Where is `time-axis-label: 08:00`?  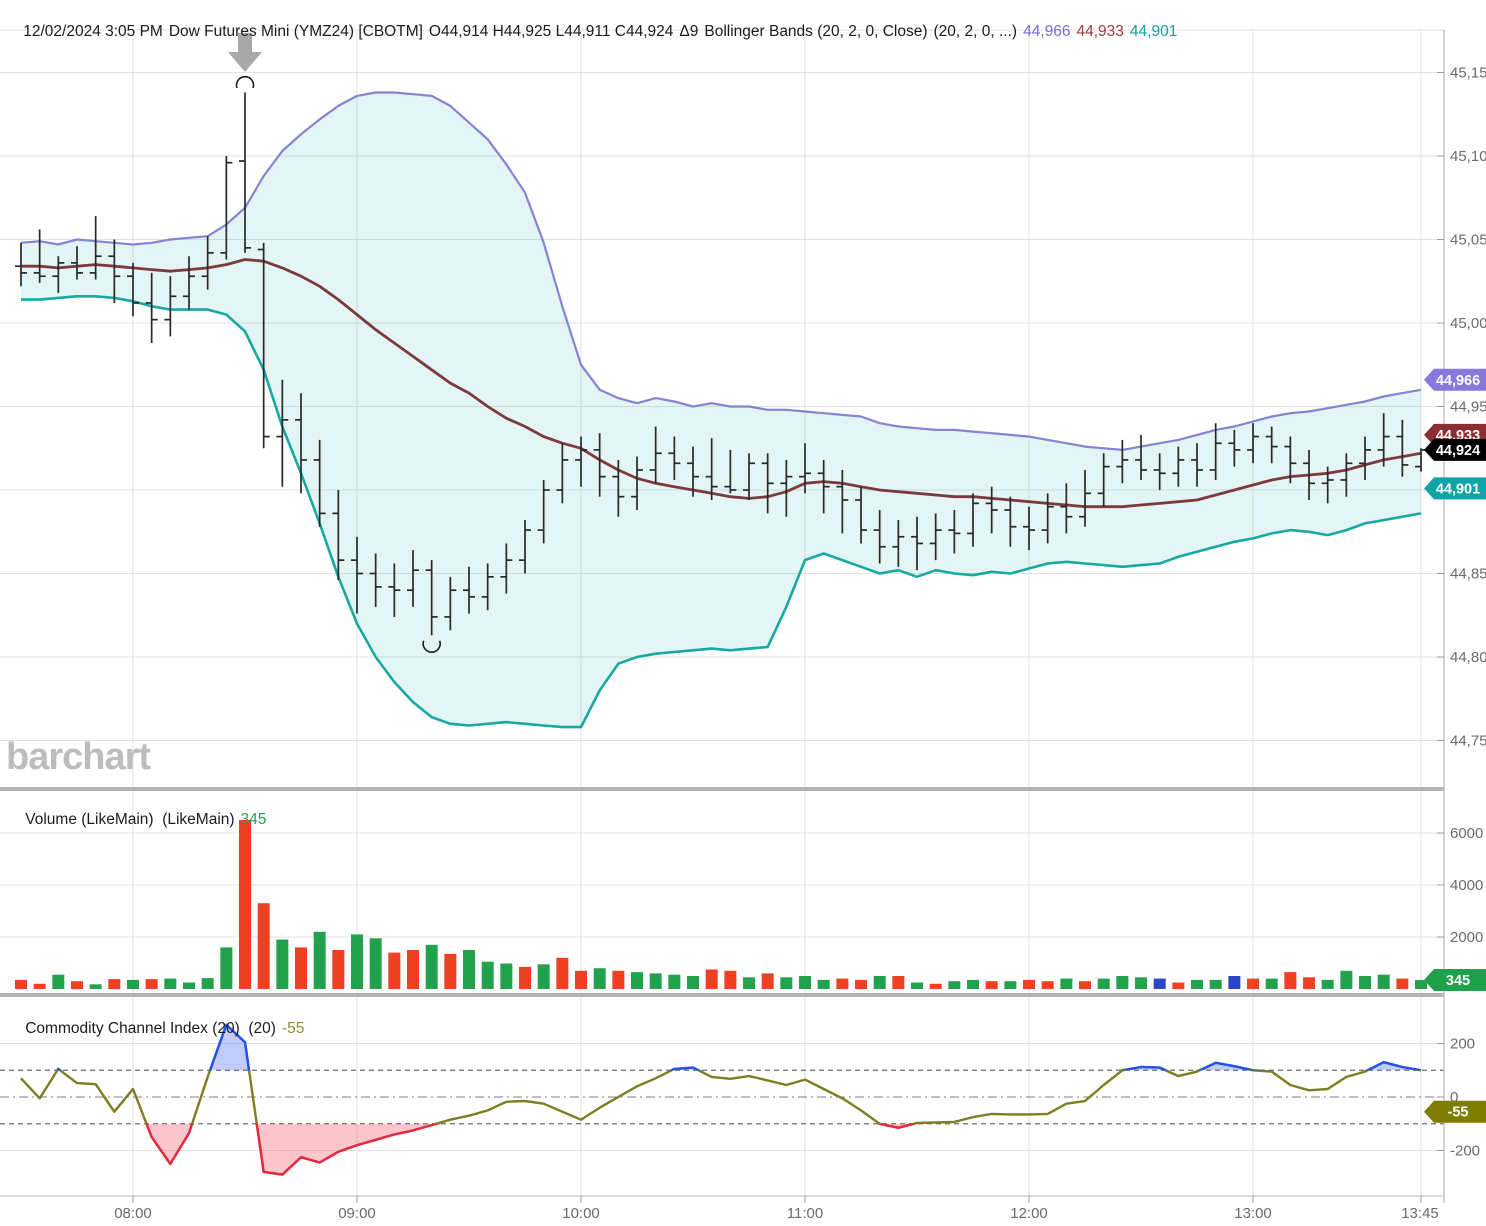 time-axis-label: 08:00 is located at coordinates (133, 1213).